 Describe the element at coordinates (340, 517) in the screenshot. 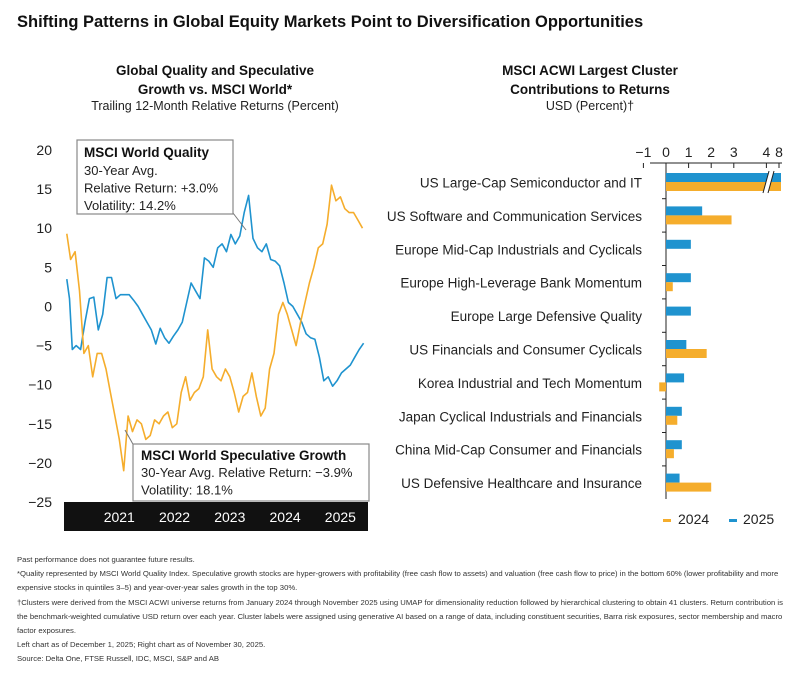

I see `left-x-tick-label: 2025` at that location.